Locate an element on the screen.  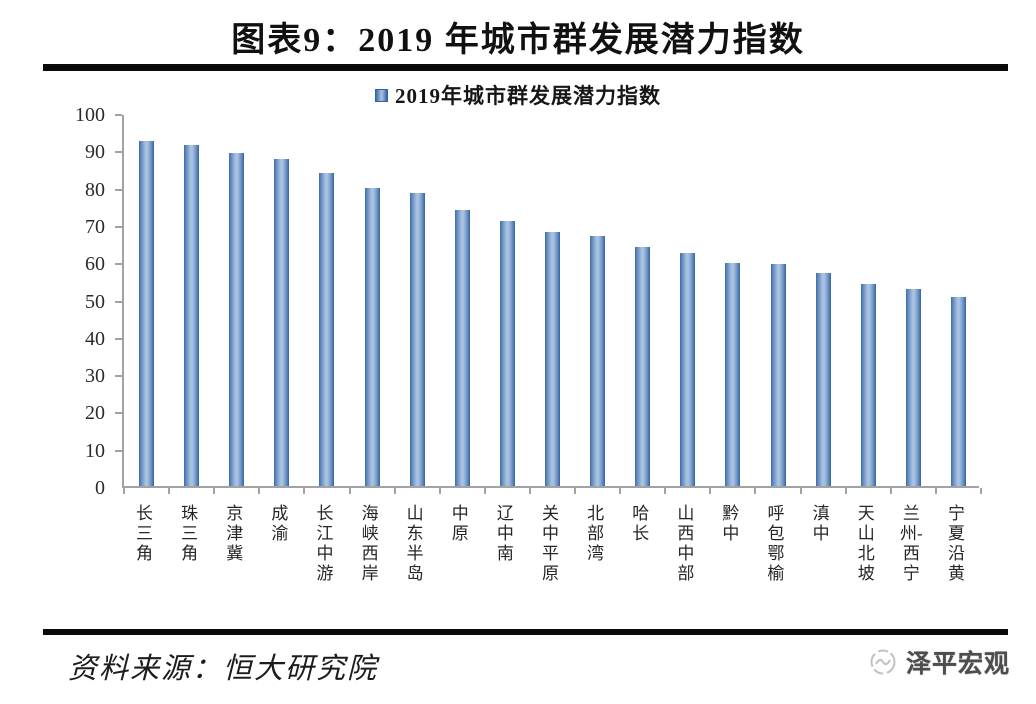
x-tick-label: 宁夏沿黄 is located at coordinates (956, 543).